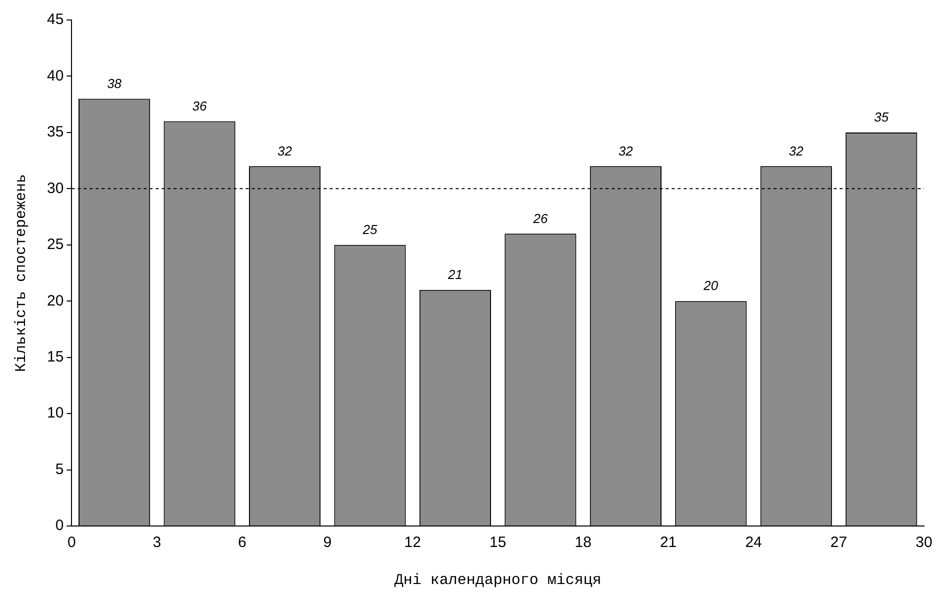 This screenshot has height=603, width=949. Describe the element at coordinates (710, 286) in the screenshot. I see `data-label: 20` at that location.